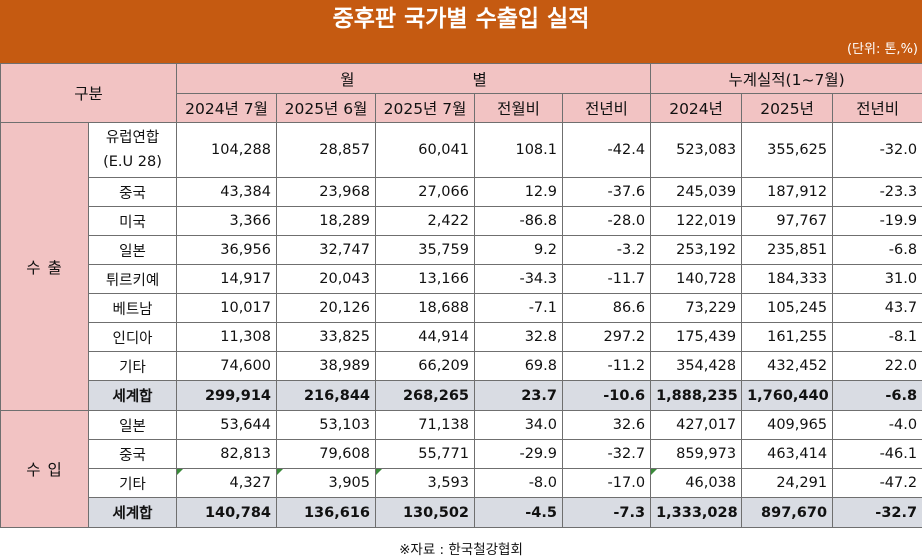  What do you see at coordinates (787, 250) in the screenshot?
I see `cell-value: 235,851` at bounding box center [787, 250].